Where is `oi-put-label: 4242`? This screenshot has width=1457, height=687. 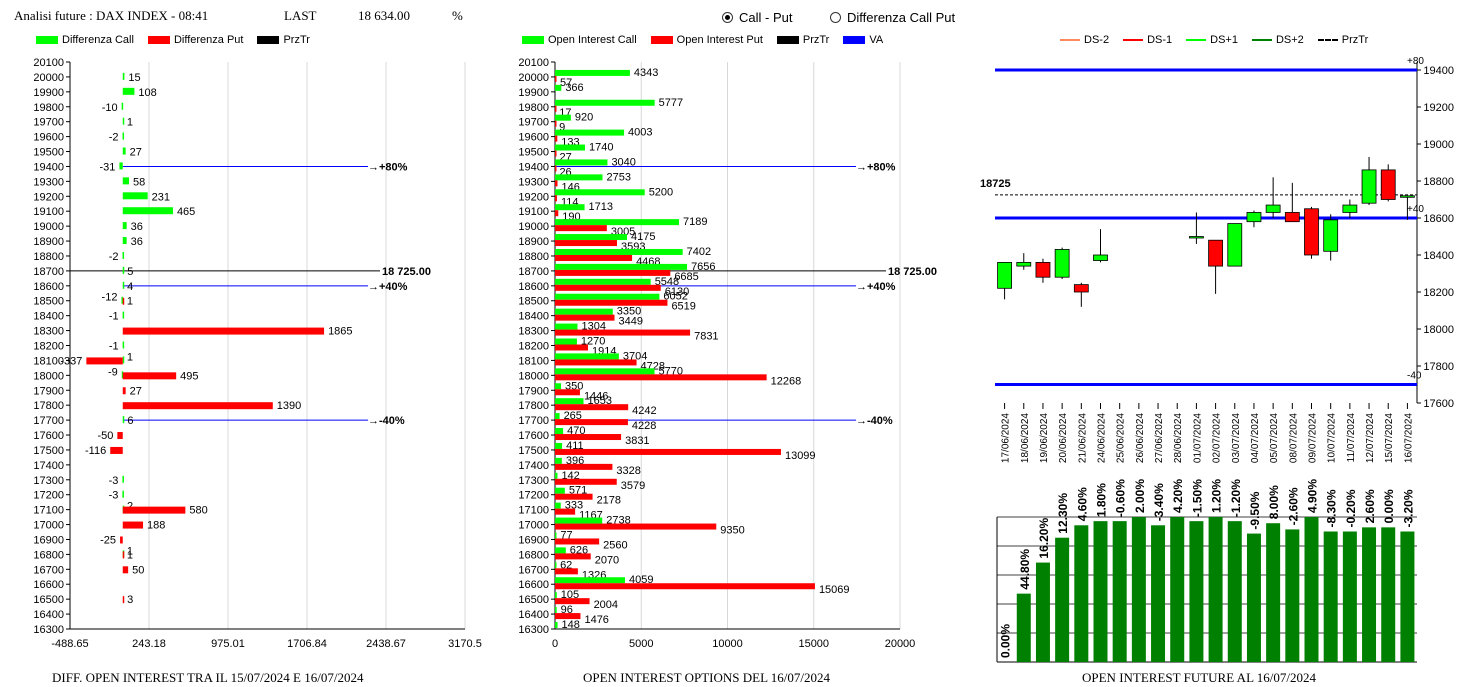 oi-put-label: 4242 is located at coordinates (644, 411).